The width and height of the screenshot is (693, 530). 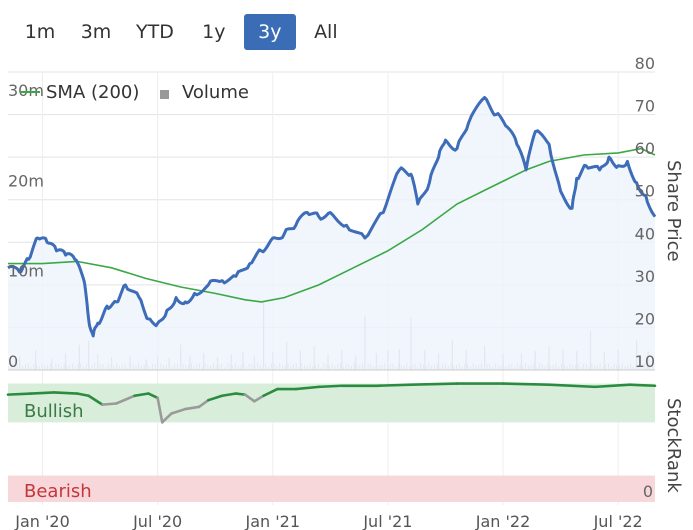 What do you see at coordinates (214, 32) in the screenshot?
I see `range-1y-button: 1y` at bounding box center [214, 32].